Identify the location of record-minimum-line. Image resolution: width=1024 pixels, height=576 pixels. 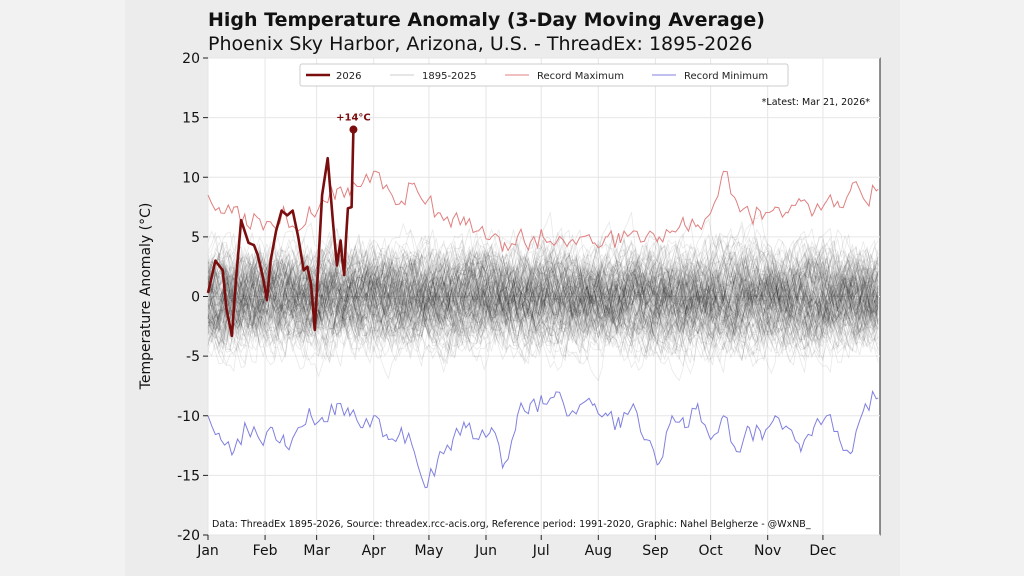
(543, 439).